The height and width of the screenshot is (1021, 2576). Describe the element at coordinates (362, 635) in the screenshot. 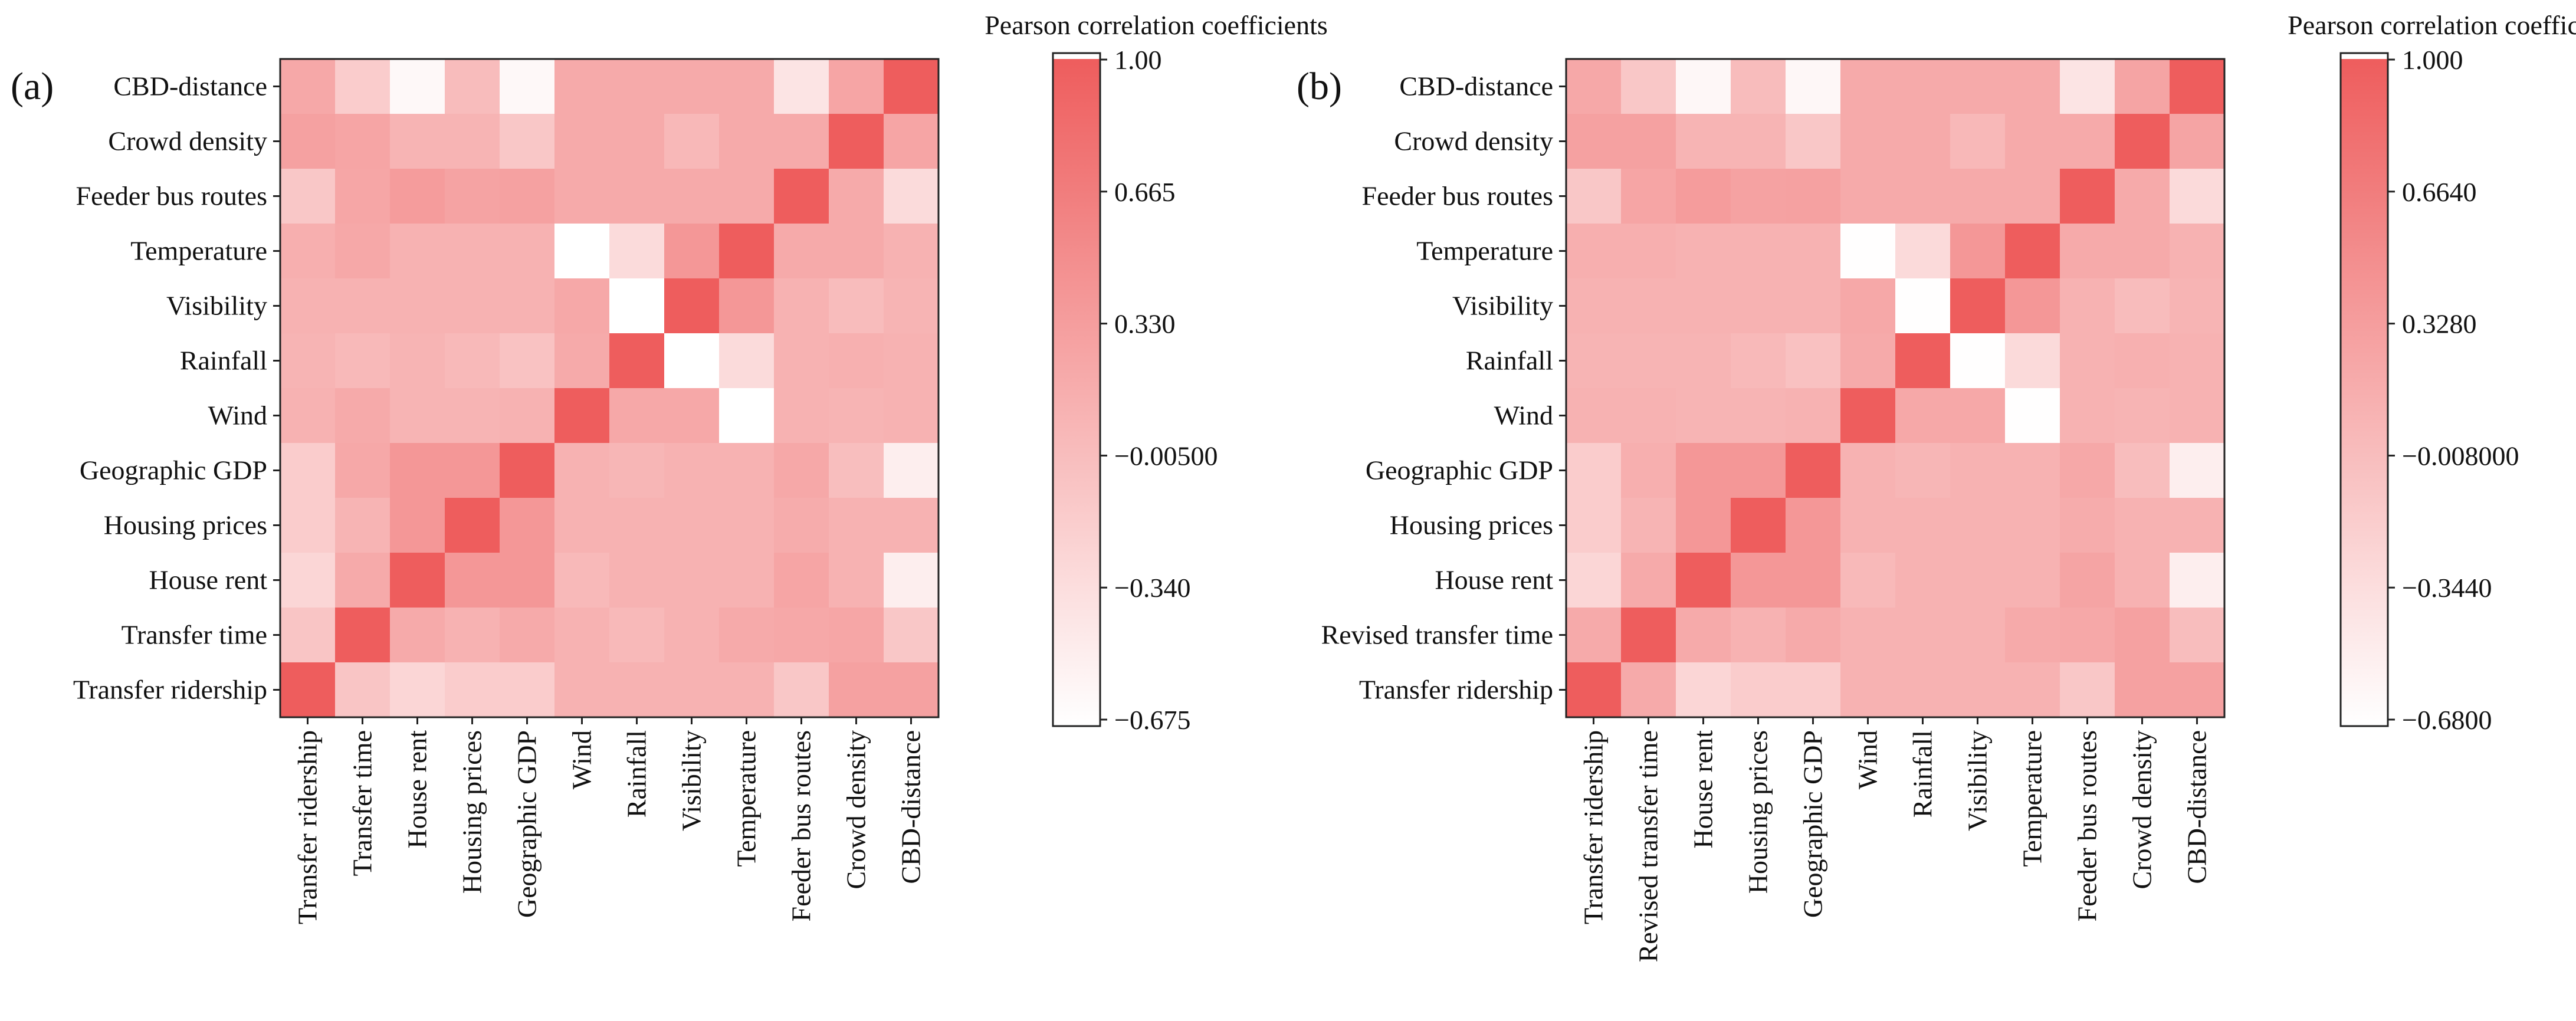

I see `heatmap-cell-r10-c1` at that location.